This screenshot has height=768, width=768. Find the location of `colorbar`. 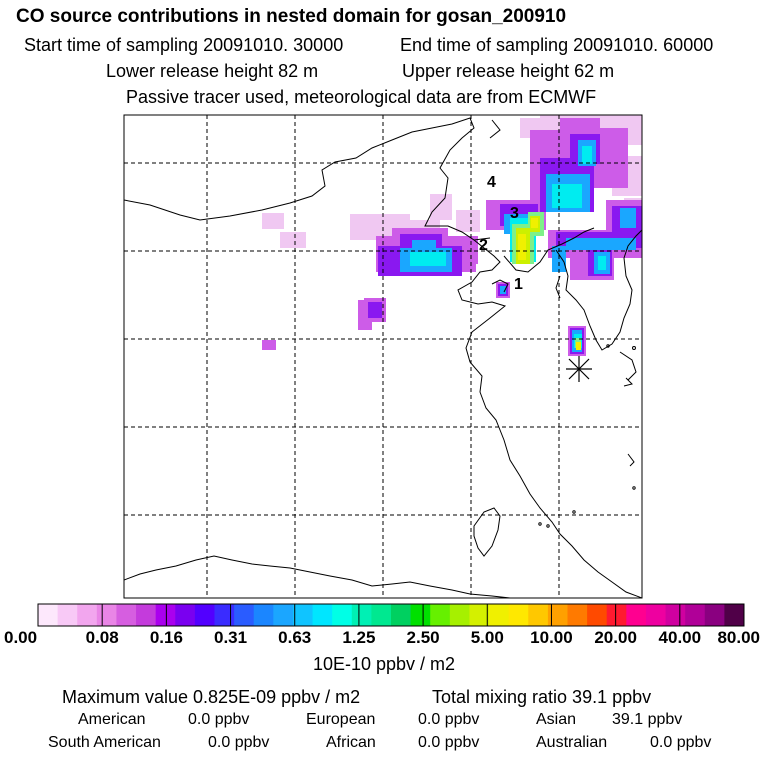

colorbar is located at coordinates (391, 615).